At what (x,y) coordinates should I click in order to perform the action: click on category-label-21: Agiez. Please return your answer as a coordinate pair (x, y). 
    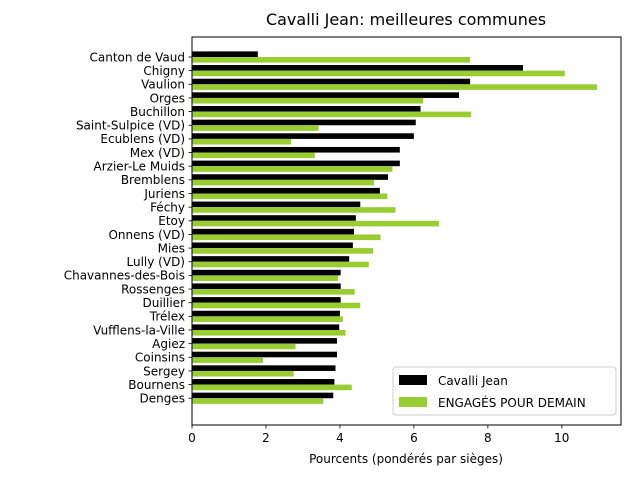
    Looking at the image, I should click on (168, 344).